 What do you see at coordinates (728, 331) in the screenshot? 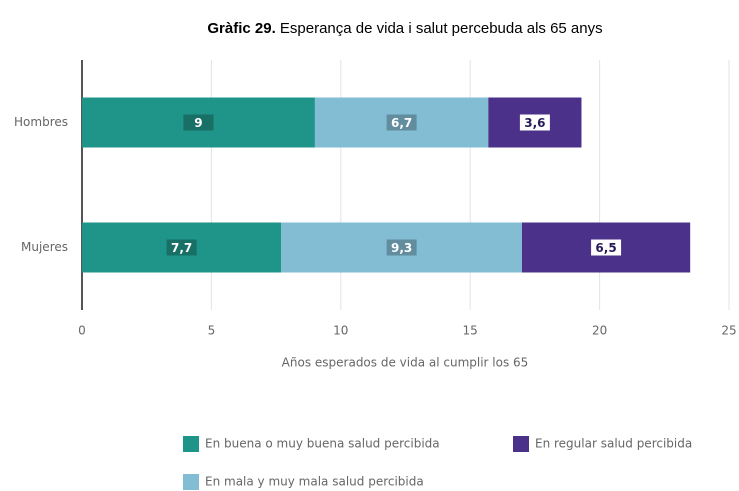
I see `x-tick-label: 25` at bounding box center [728, 331].